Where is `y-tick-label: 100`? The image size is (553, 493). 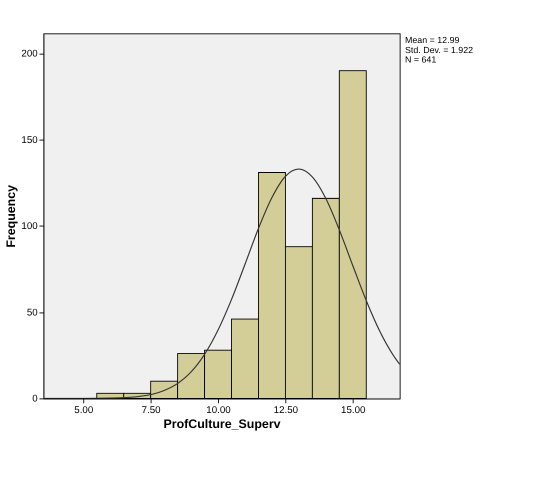
y-tick-label: 100 is located at coordinates (29, 226).